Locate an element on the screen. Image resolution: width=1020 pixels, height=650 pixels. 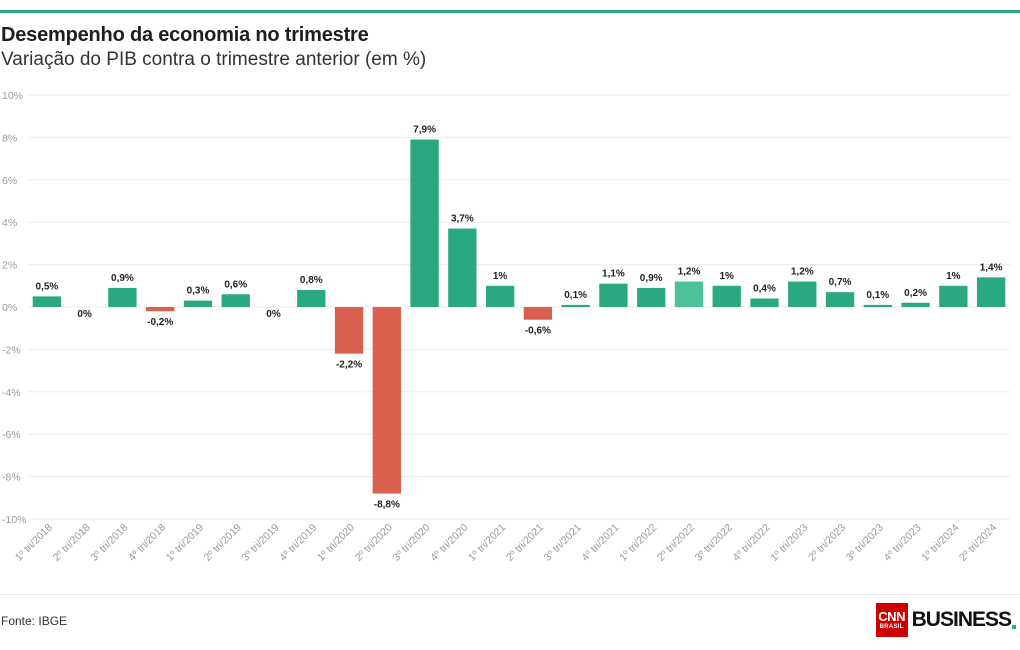
data-label: -2,2% is located at coordinates (349, 365).